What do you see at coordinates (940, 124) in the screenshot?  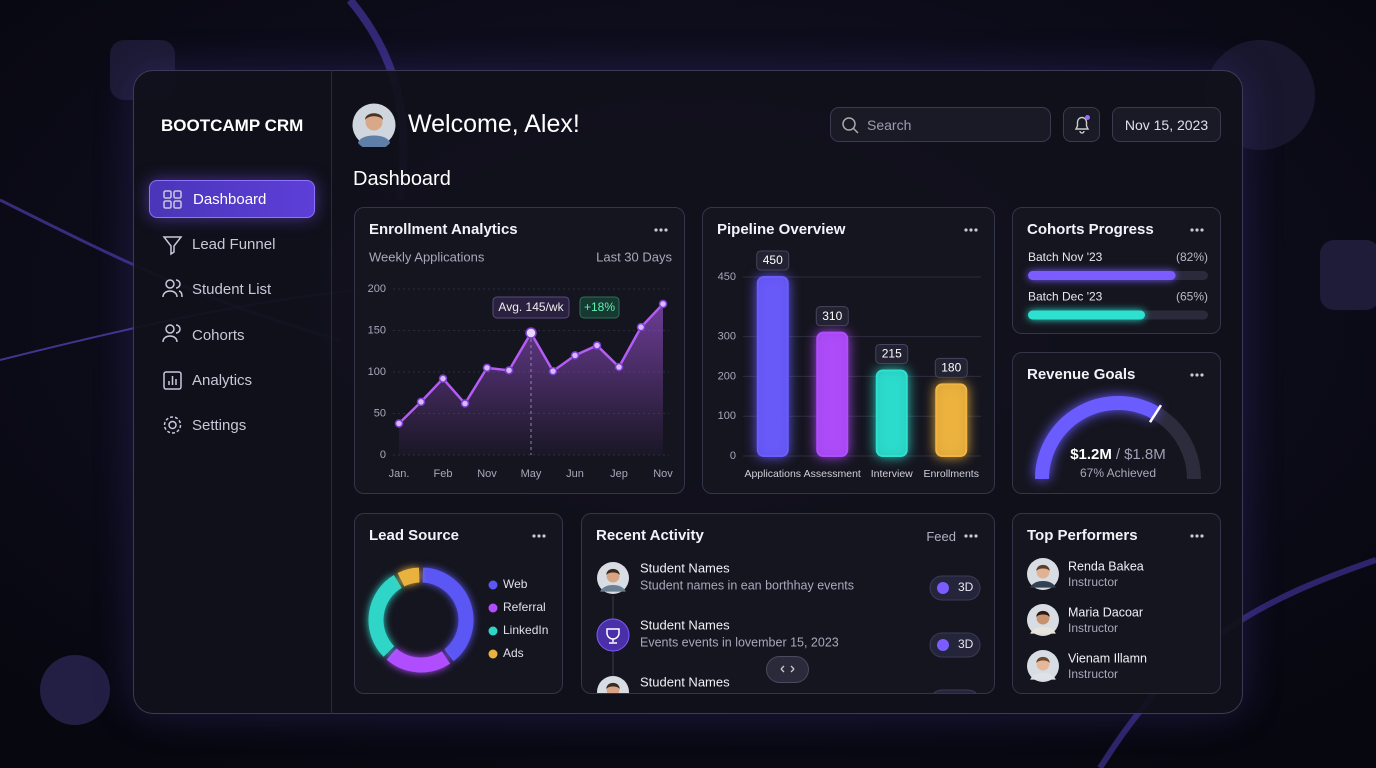 I see `search-box: Search` at bounding box center [940, 124].